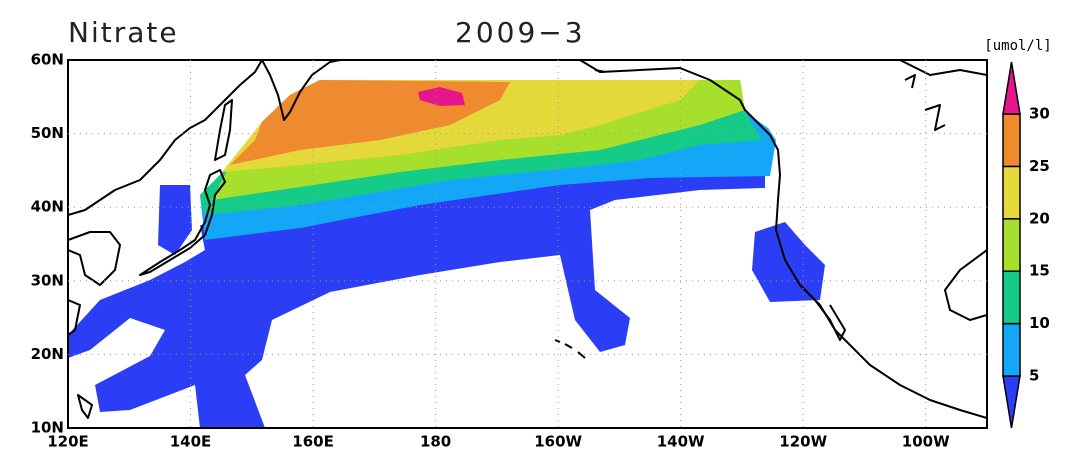 The width and height of the screenshot is (1074, 476). Describe the element at coordinates (570, 349) in the screenshot. I see `coast-hawaii` at that location.